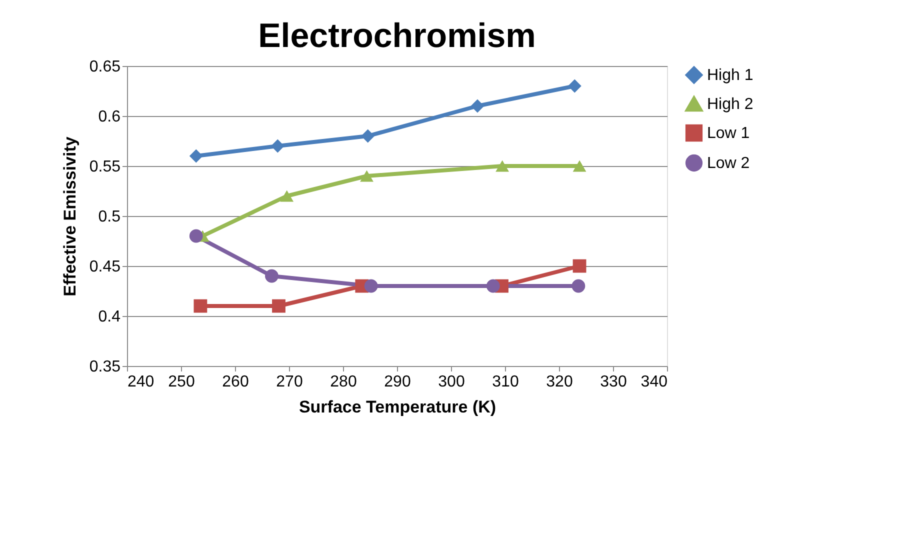  What do you see at coordinates (728, 163) in the screenshot?
I see `legend-label: Low 2` at bounding box center [728, 163].